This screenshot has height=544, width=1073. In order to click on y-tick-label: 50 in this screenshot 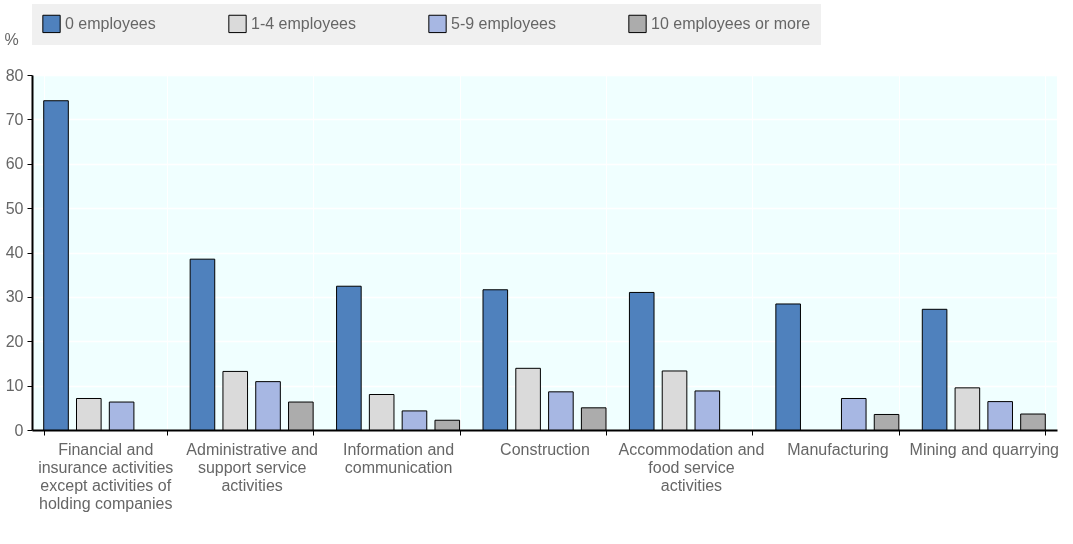, I will do `click(14, 208)`.